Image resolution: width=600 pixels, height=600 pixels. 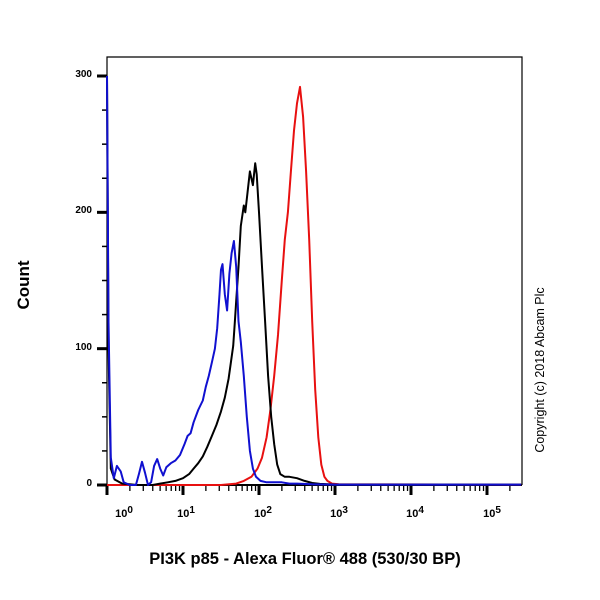 What do you see at coordinates (186, 512) in the screenshot?
I see `x-tick-label: 10¹` at bounding box center [186, 512].